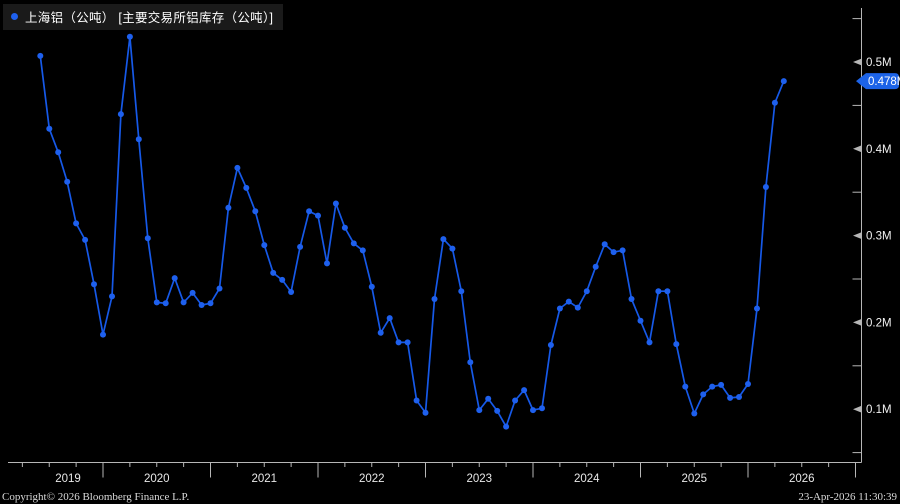 This screenshot has width=900, height=504. Describe the element at coordinates (694, 479) in the screenshot. I see `x-axis-year-label: 2025` at that location.